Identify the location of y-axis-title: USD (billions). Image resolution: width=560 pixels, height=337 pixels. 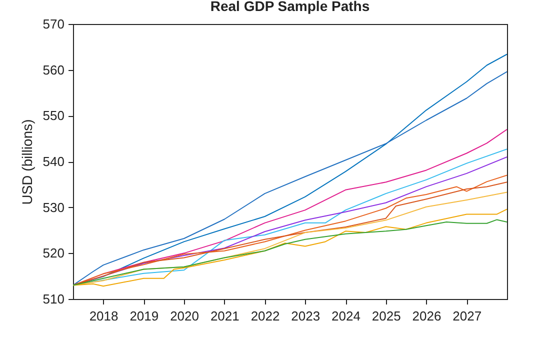
(26, 162).